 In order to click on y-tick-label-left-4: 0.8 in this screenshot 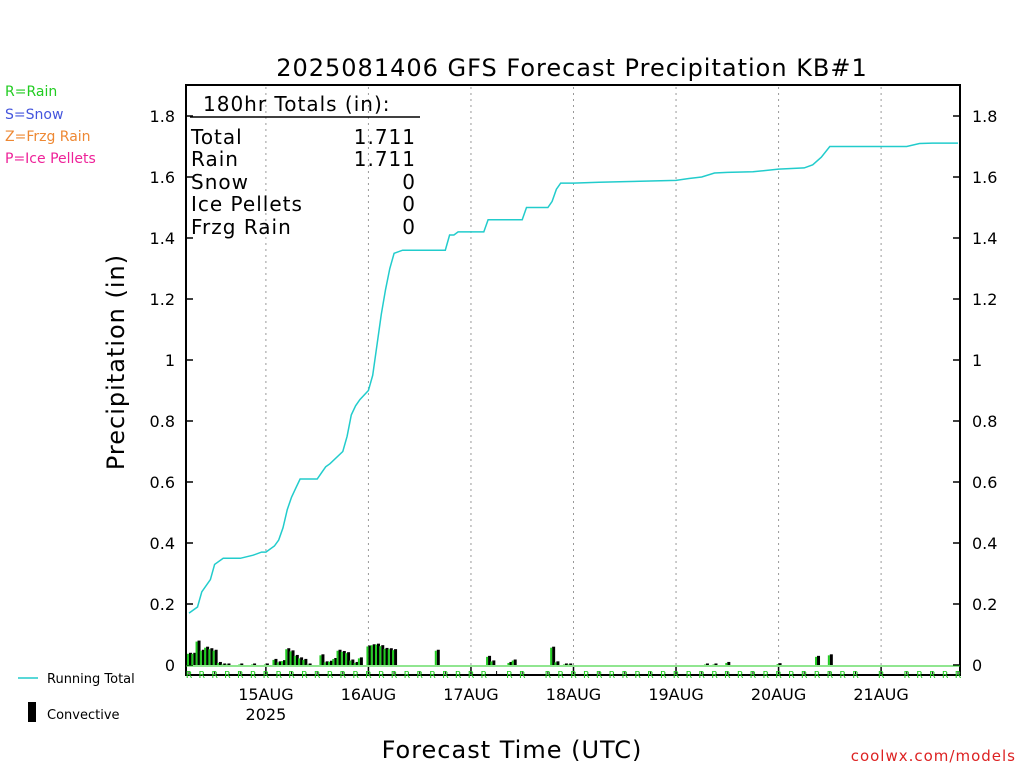, I will do `click(162, 421)`.